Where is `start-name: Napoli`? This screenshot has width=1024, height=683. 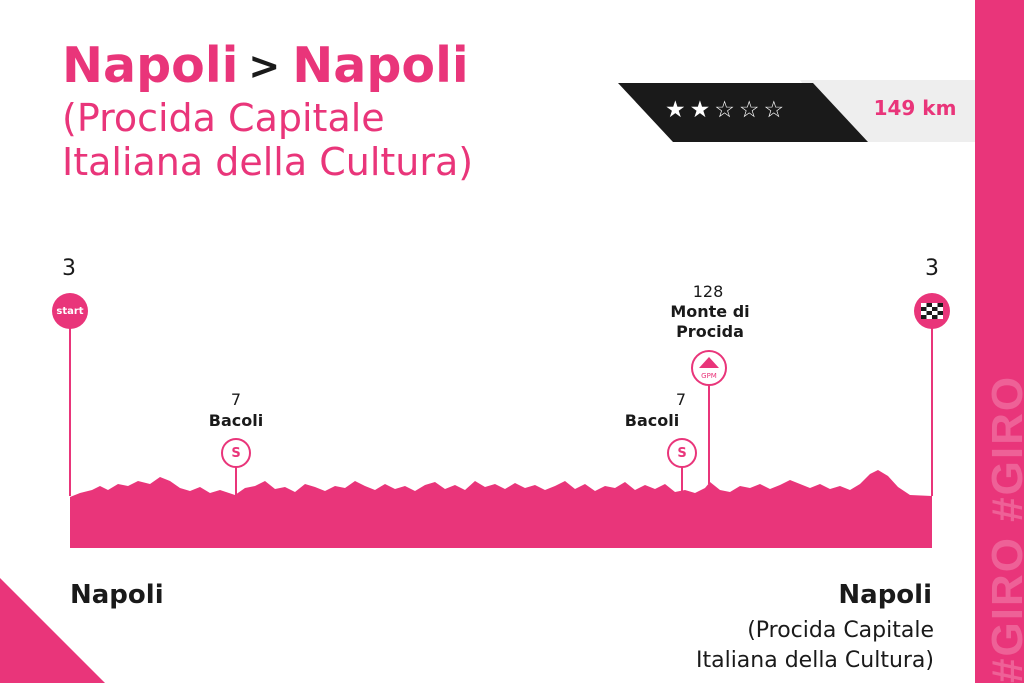
start-name: Napoli is located at coordinates (117, 595).